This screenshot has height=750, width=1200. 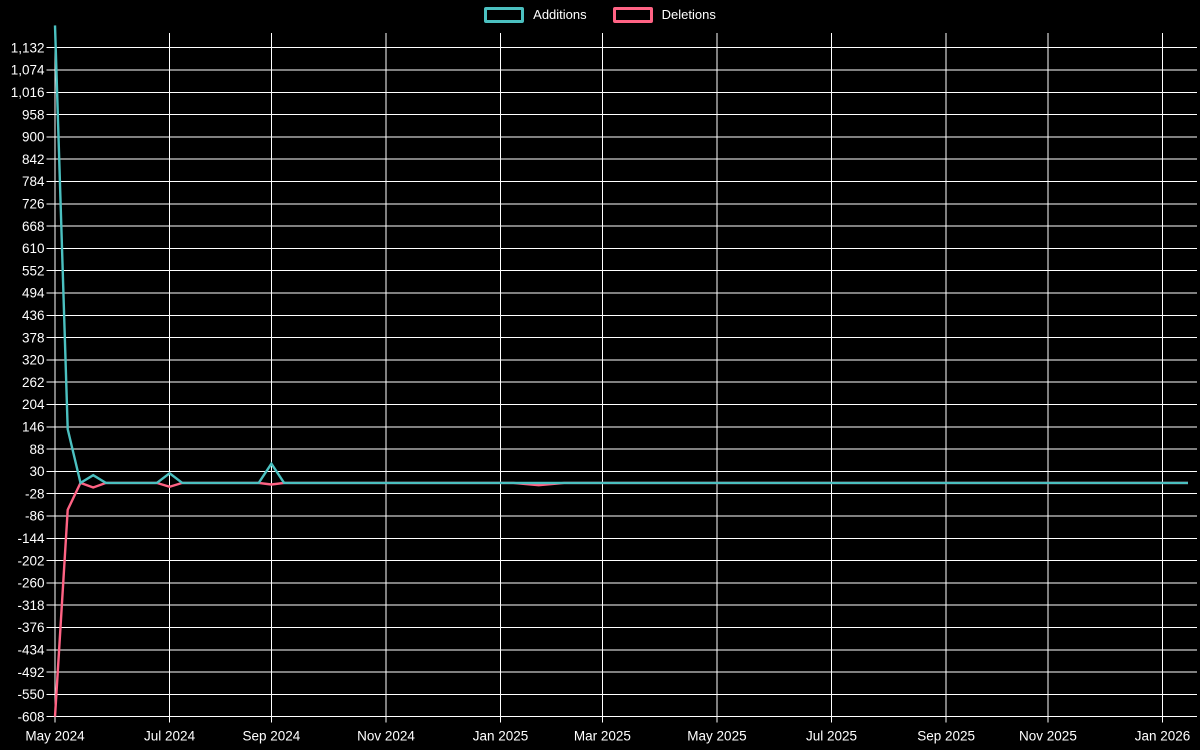 What do you see at coordinates (28, 47) in the screenshot?
I see `y-tick-label: 1,132` at bounding box center [28, 47].